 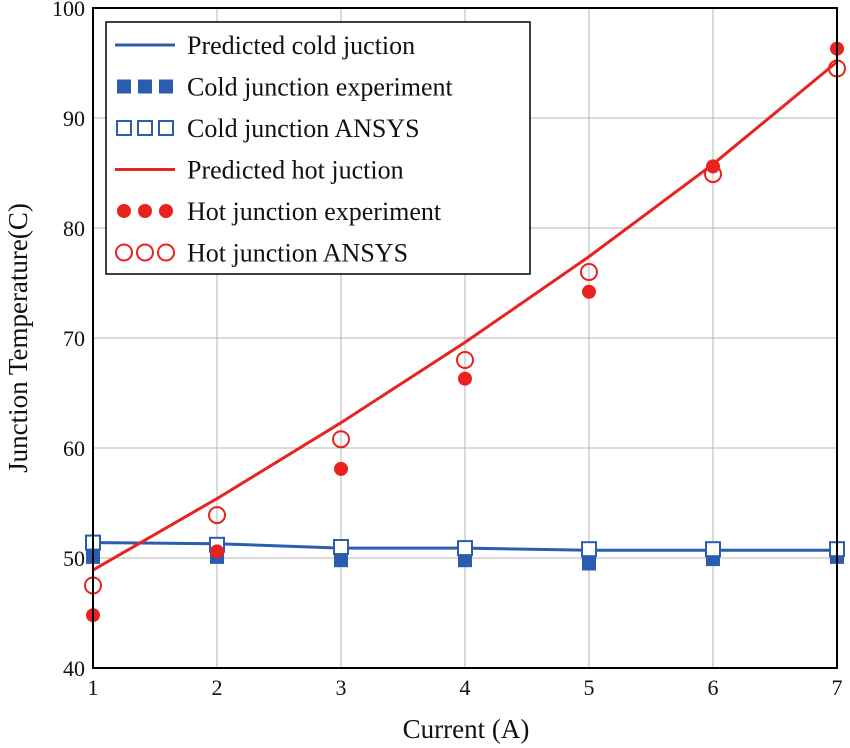 I want to click on legend-label: Cold junction ANSYS, so click(x=303, y=128).